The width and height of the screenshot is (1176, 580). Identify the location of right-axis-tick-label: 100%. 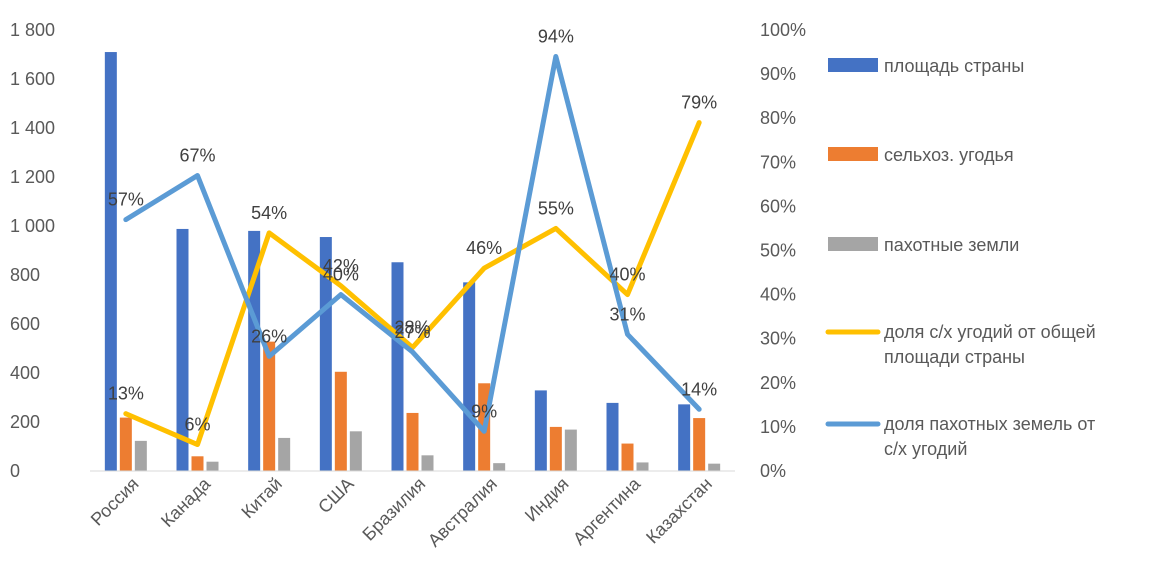
(783, 30).